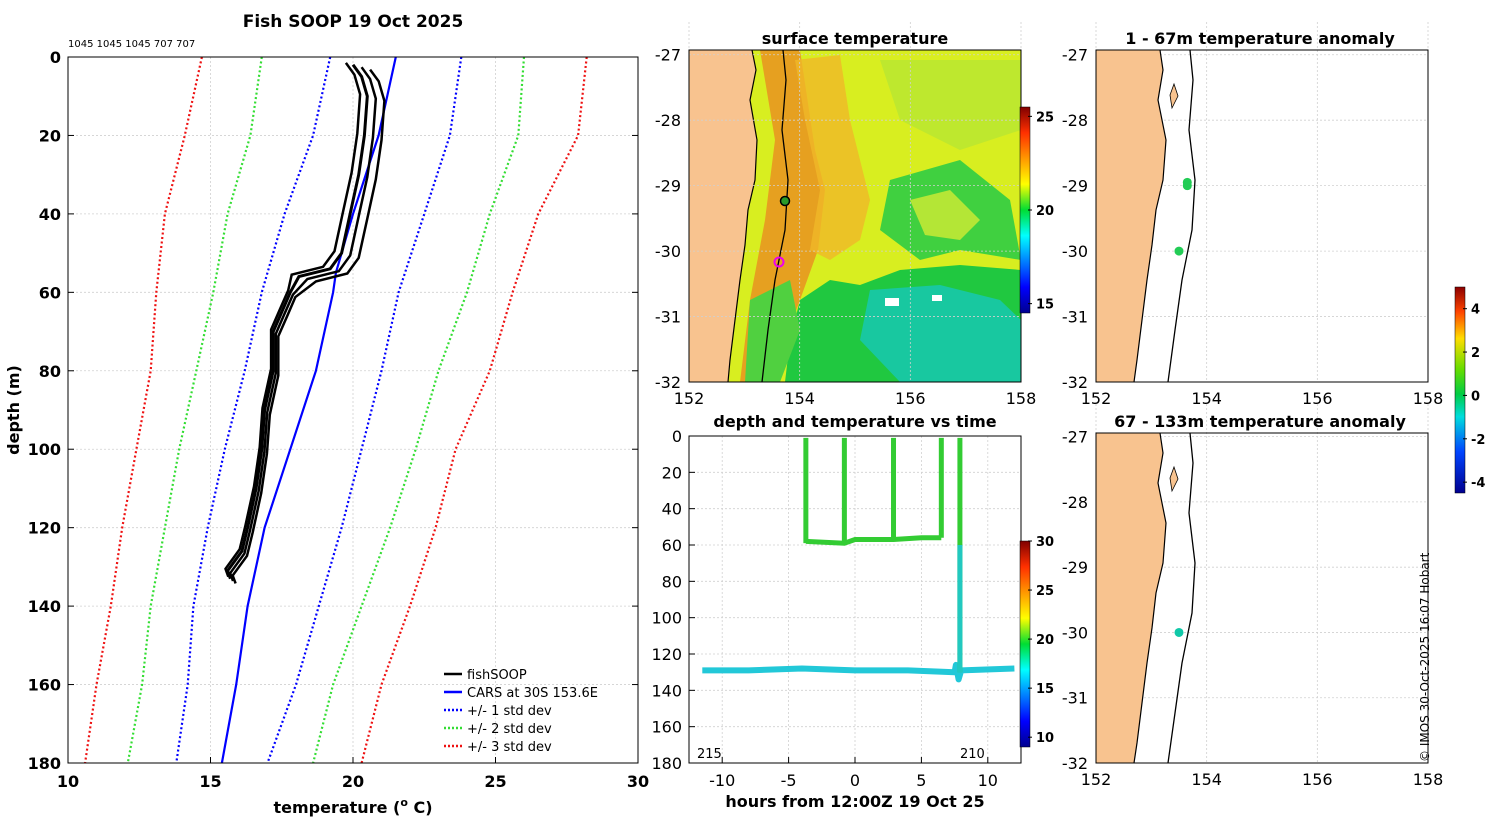  Describe the element at coordinates (68, 781) in the screenshot. I see `profile-x-tick-label: 10` at that location.